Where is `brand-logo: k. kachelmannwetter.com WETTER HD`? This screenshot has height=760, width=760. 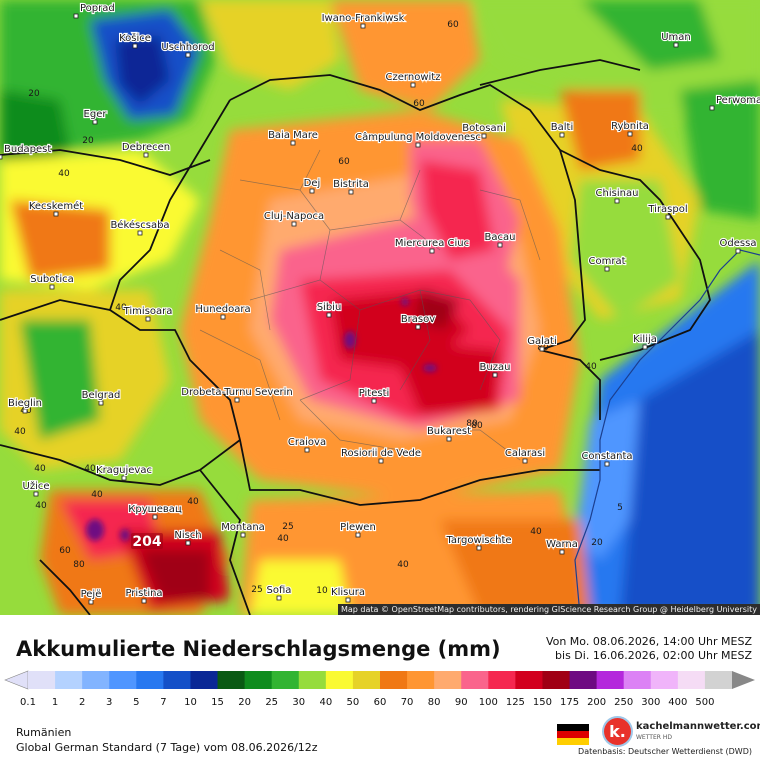
brand-logo: k. kachelmannwetter.com WETTER HD is located at coordinates (682, 733).